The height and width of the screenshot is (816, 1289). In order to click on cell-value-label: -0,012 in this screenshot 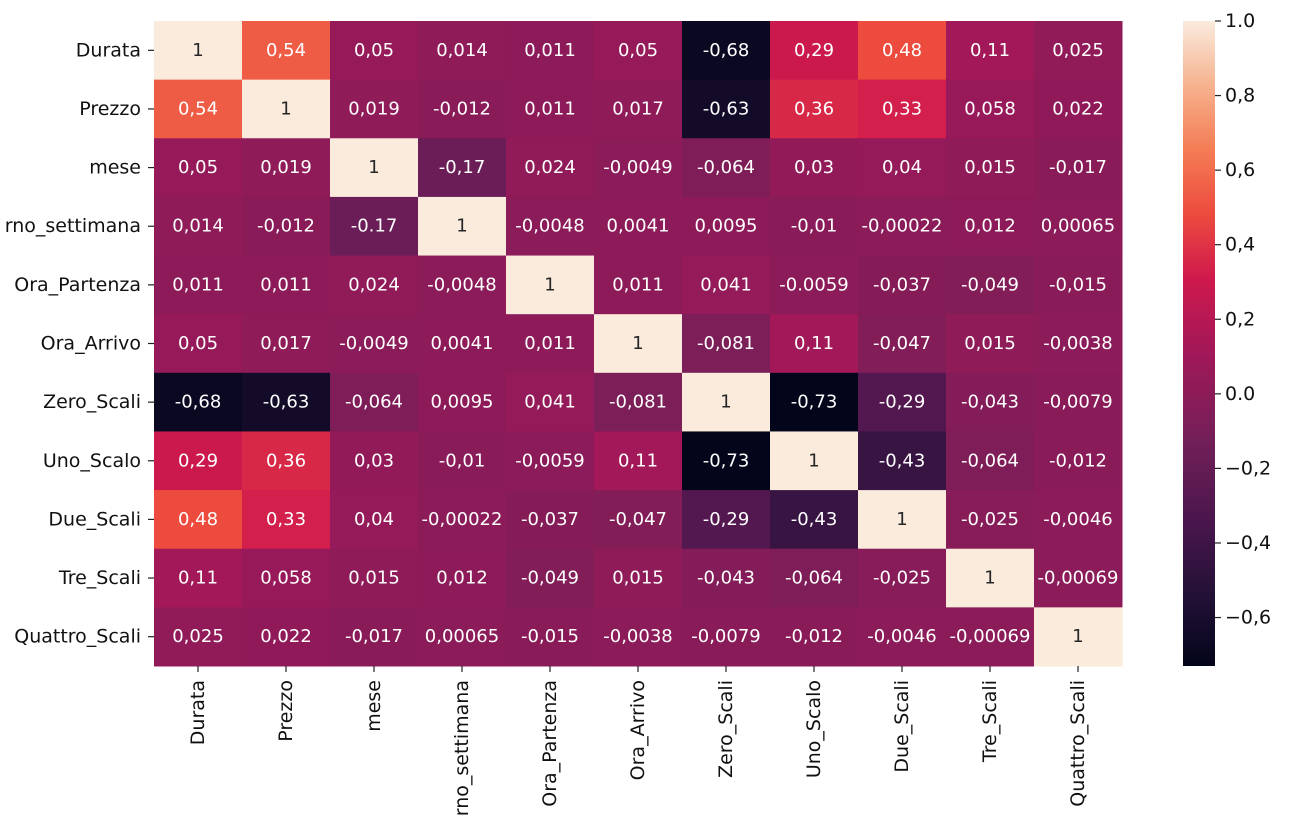, I will do `click(1078, 460)`.